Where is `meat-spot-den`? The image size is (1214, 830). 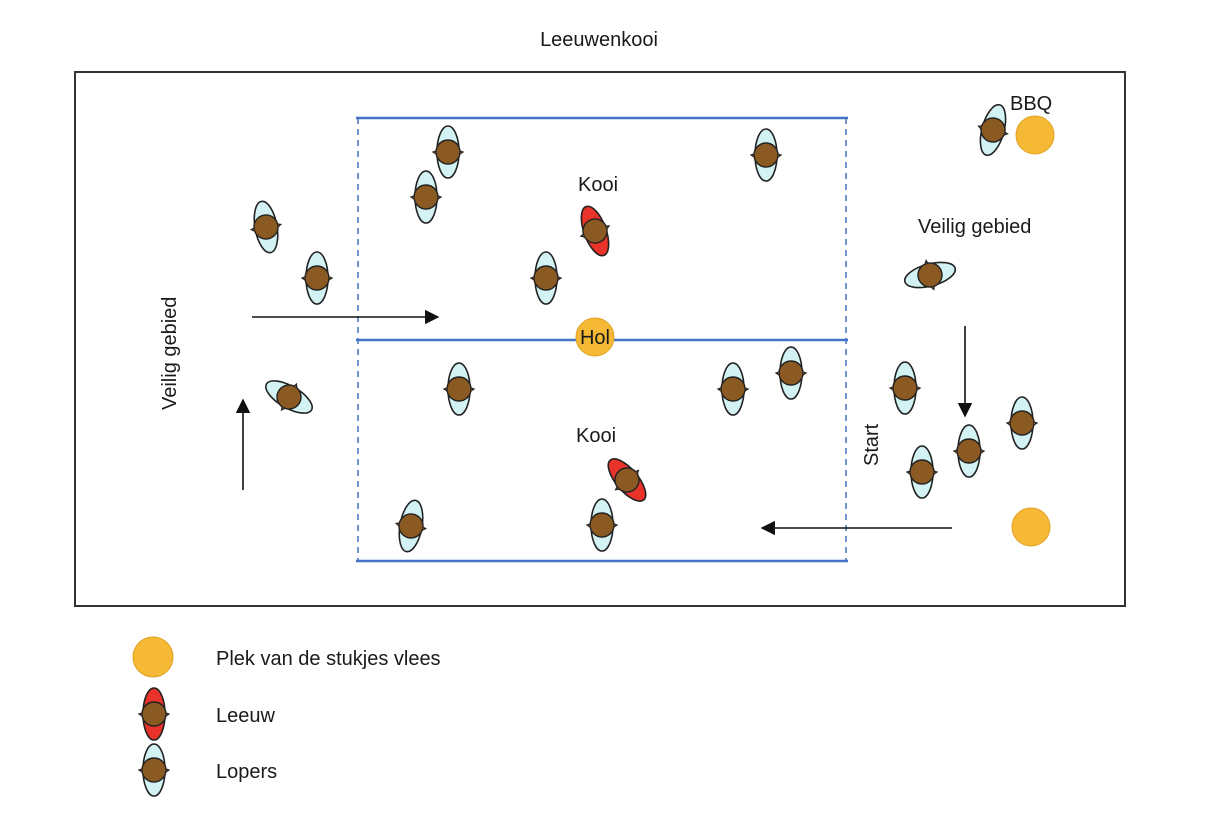 meat-spot-den is located at coordinates (595, 337).